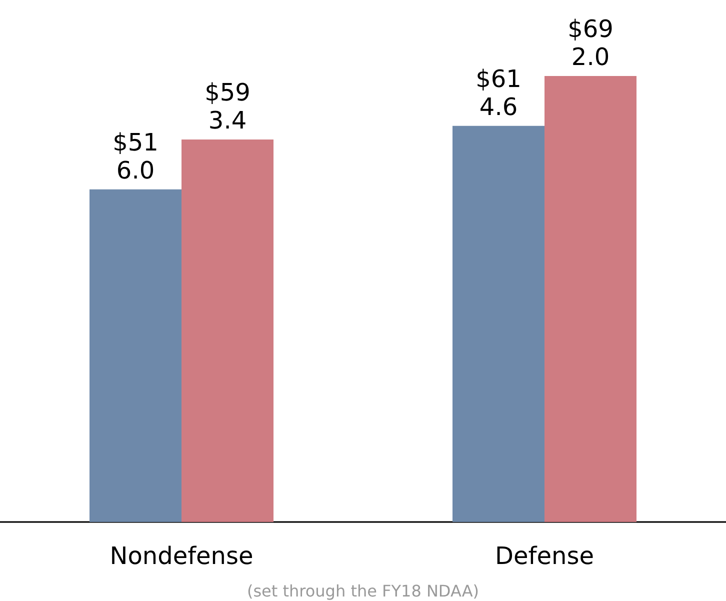  I want to click on text: (set through the FY18 NDAA), so click(363, 591).